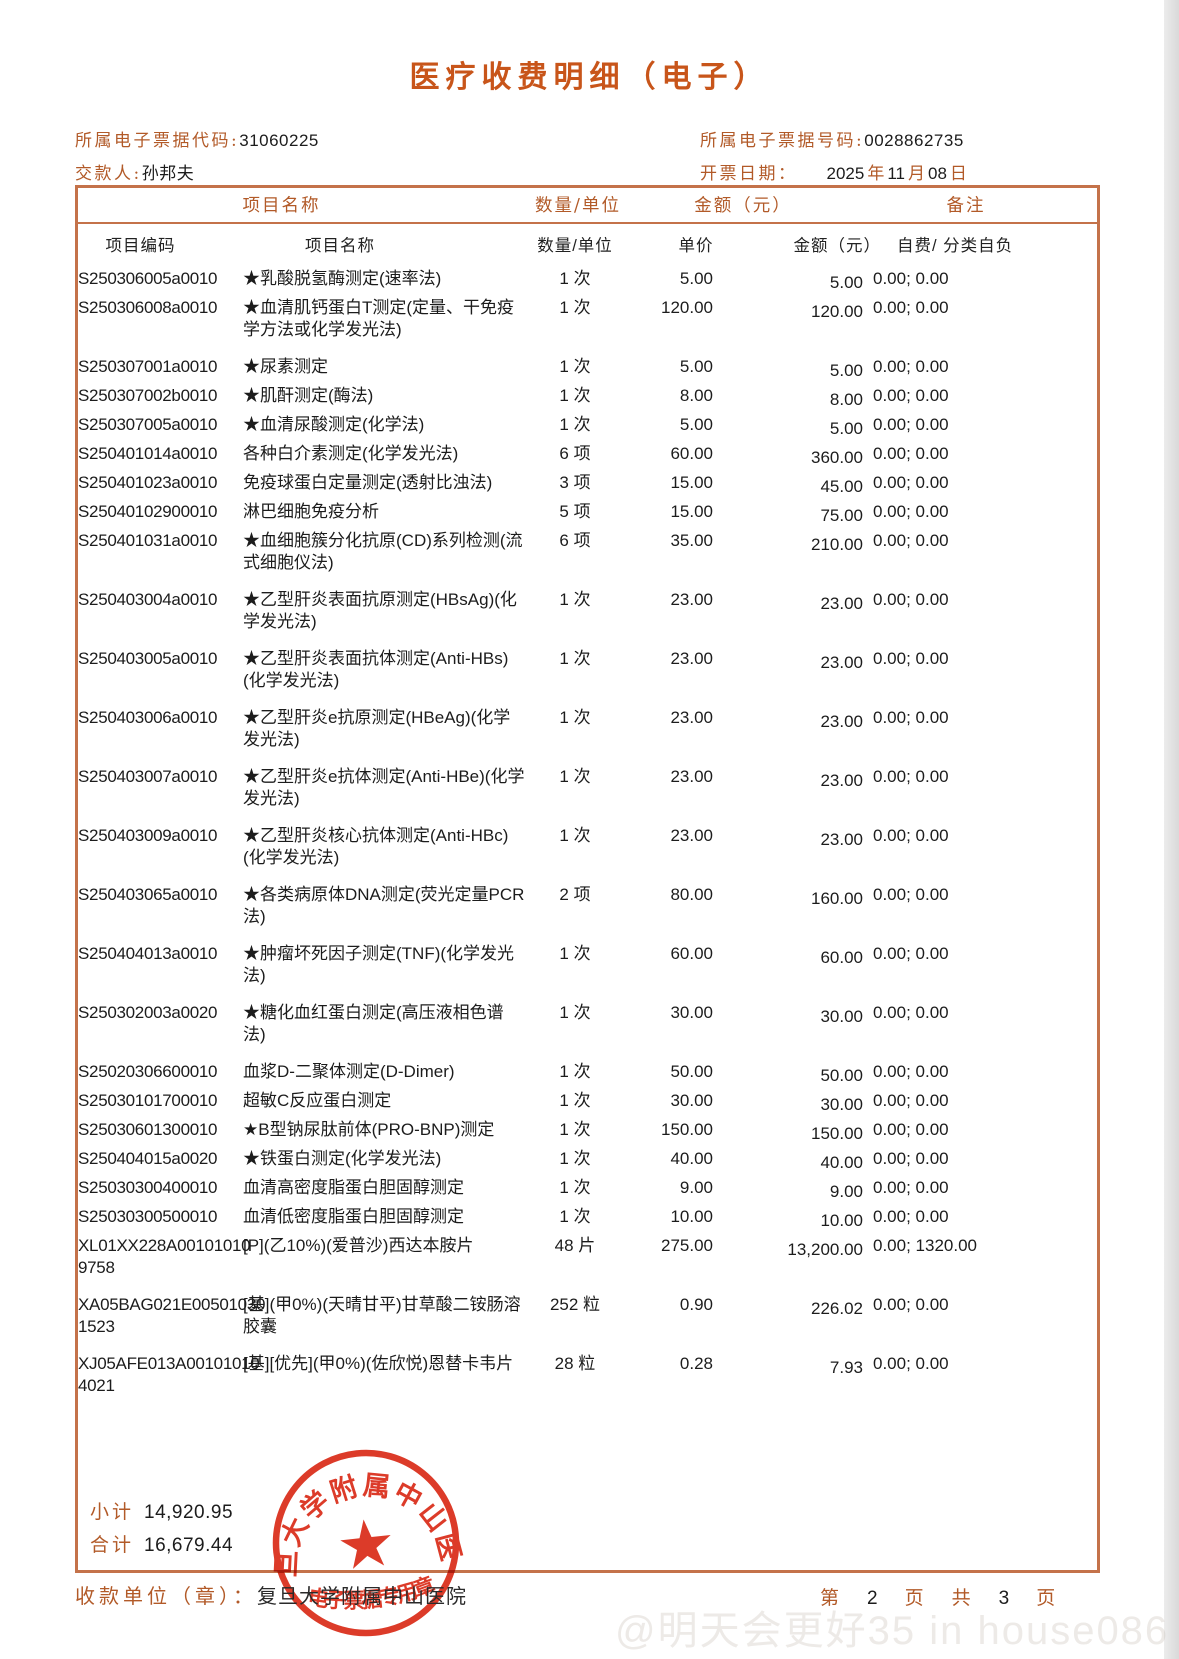 The height and width of the screenshot is (1659, 1179). I want to click on subtotal-line: 小计 14,920.95, so click(161, 1512).